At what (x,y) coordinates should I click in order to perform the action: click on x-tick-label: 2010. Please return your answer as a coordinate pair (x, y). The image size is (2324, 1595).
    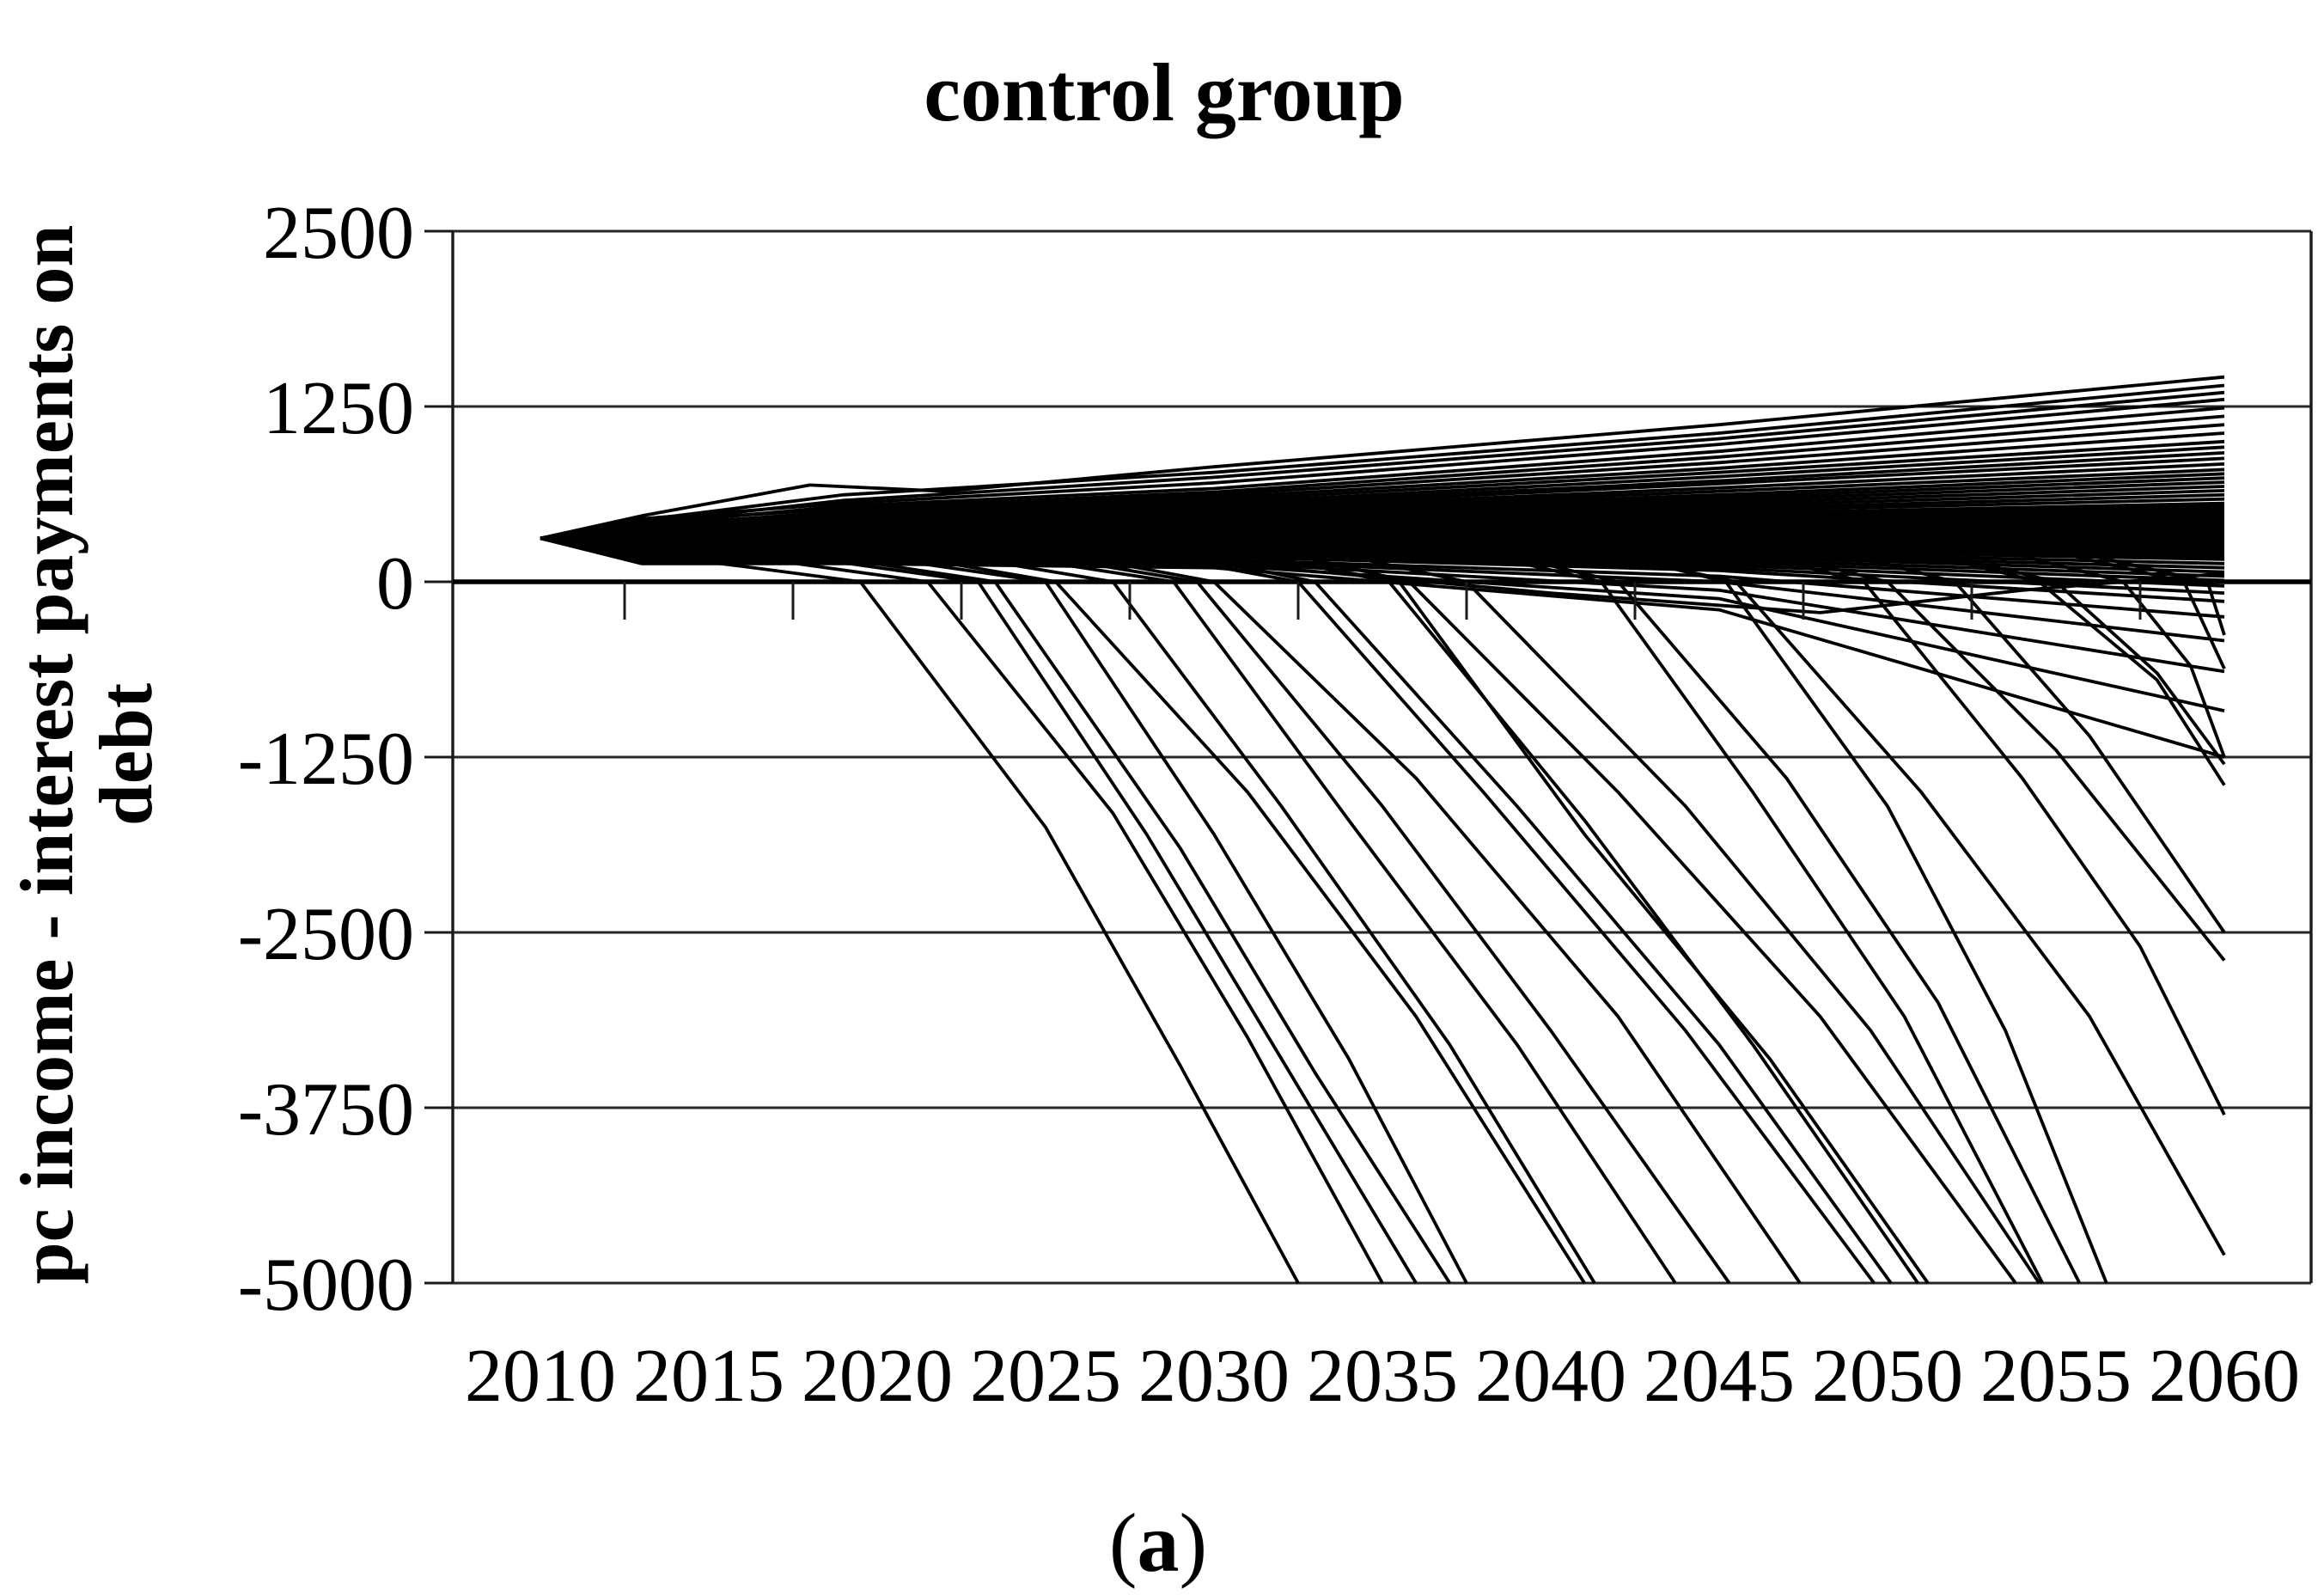
    Looking at the image, I should click on (540, 1376).